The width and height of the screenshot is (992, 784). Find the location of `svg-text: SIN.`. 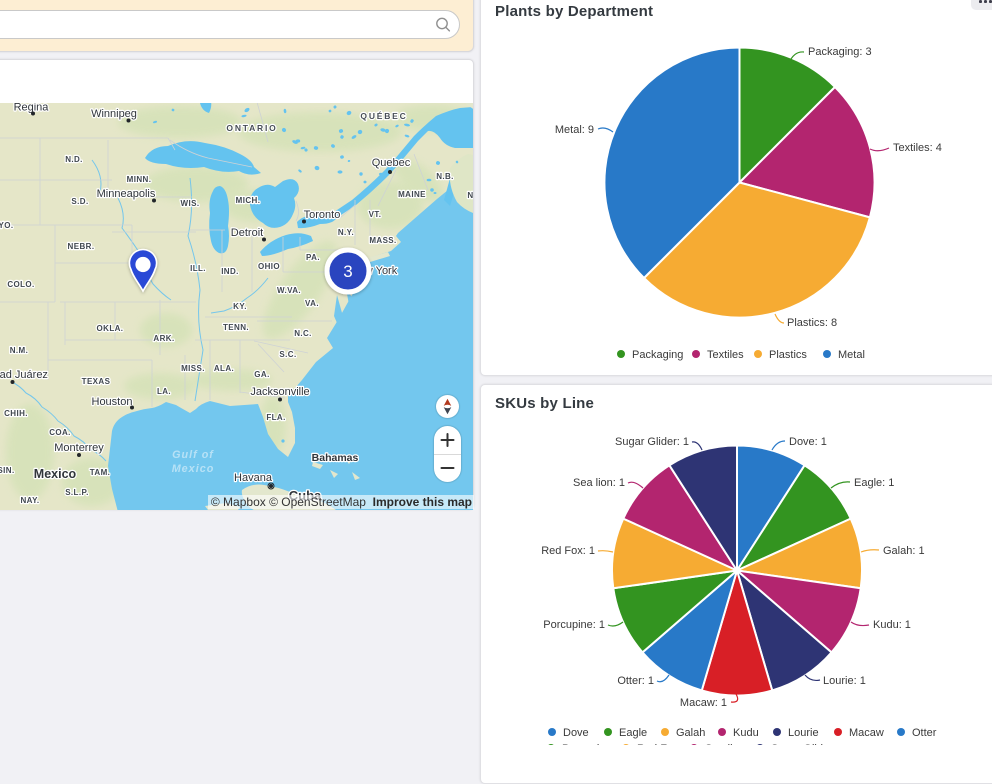

svg-text: SIN. is located at coordinates (7, 470).